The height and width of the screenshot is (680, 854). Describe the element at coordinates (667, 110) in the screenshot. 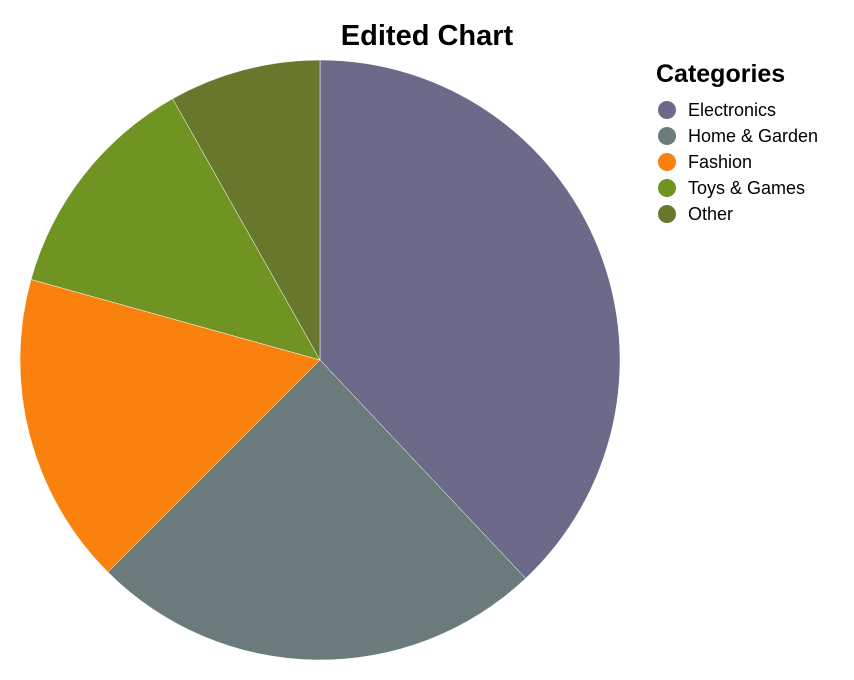

I see `legend-swatch-electronics` at that location.